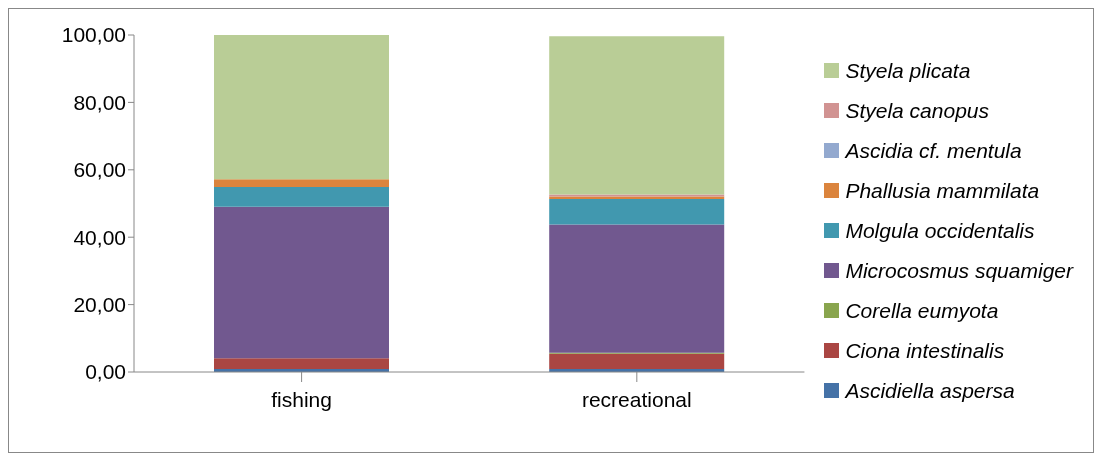 The image size is (1102, 461). Describe the element at coordinates (933, 150) in the screenshot. I see `legend-label: Ascidia cf. mentula` at that location.